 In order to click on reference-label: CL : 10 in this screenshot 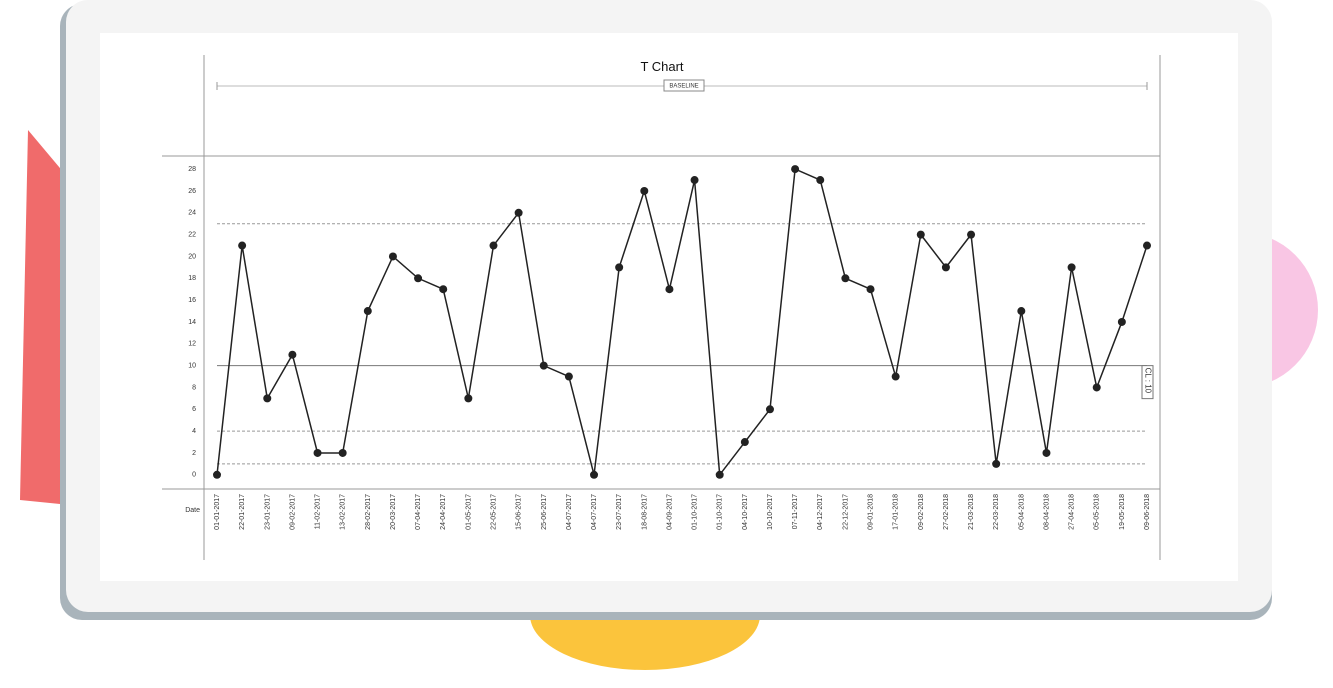, I will do `click(1147, 381)`.